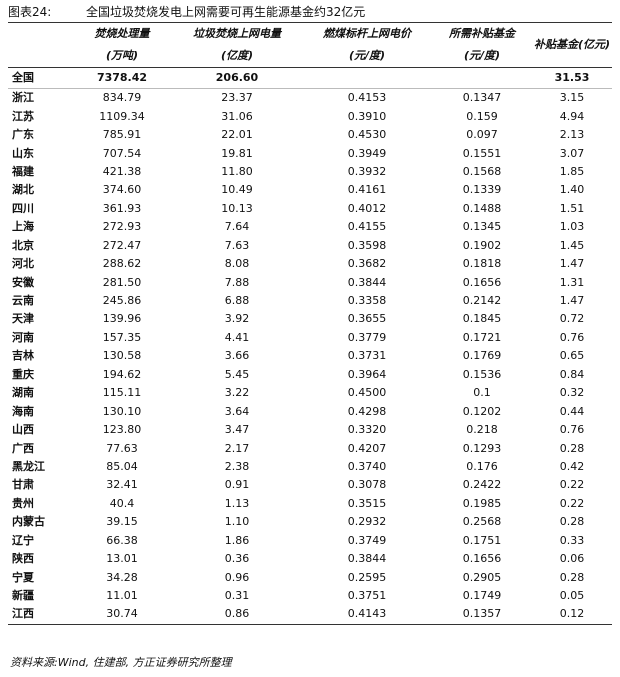  Describe the element at coordinates (572, 374) in the screenshot. I see `cell-value: 0.84` at that location.